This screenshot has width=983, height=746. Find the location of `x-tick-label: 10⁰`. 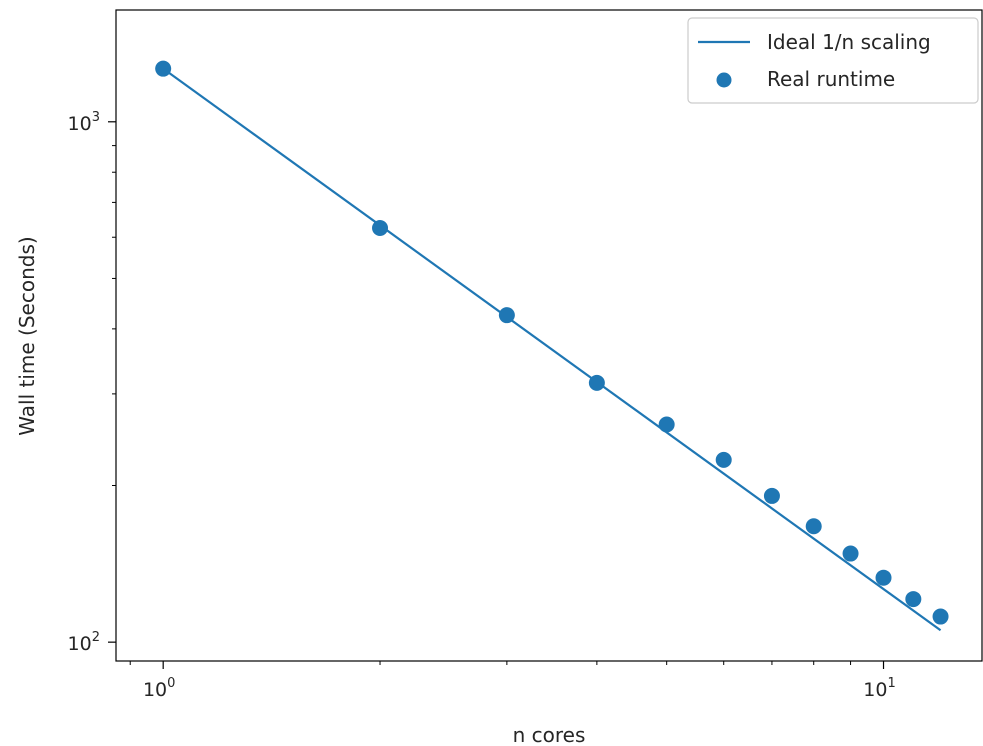

x-tick-label: 10⁰ is located at coordinates (159, 688).